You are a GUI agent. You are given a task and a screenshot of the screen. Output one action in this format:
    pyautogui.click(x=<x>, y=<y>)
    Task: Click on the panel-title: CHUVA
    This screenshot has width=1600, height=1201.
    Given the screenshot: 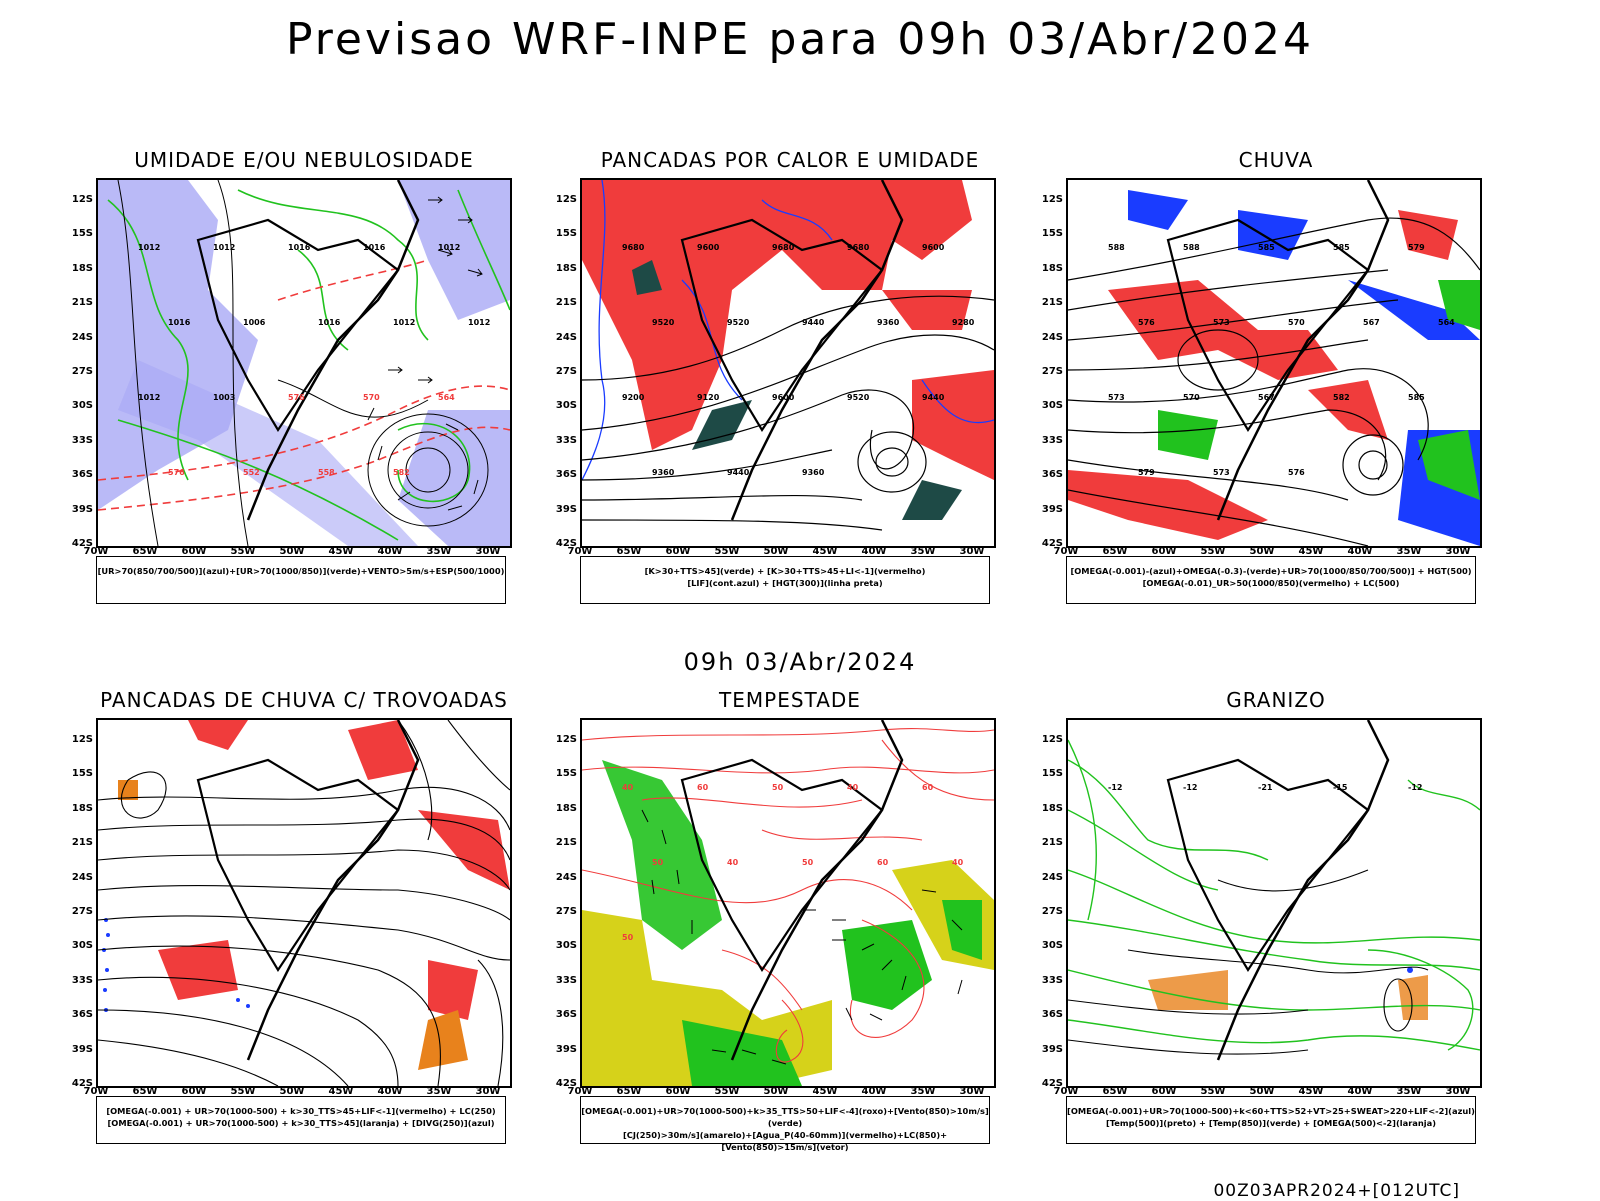 What is the action you would take?
    pyautogui.click(x=1276, y=160)
    